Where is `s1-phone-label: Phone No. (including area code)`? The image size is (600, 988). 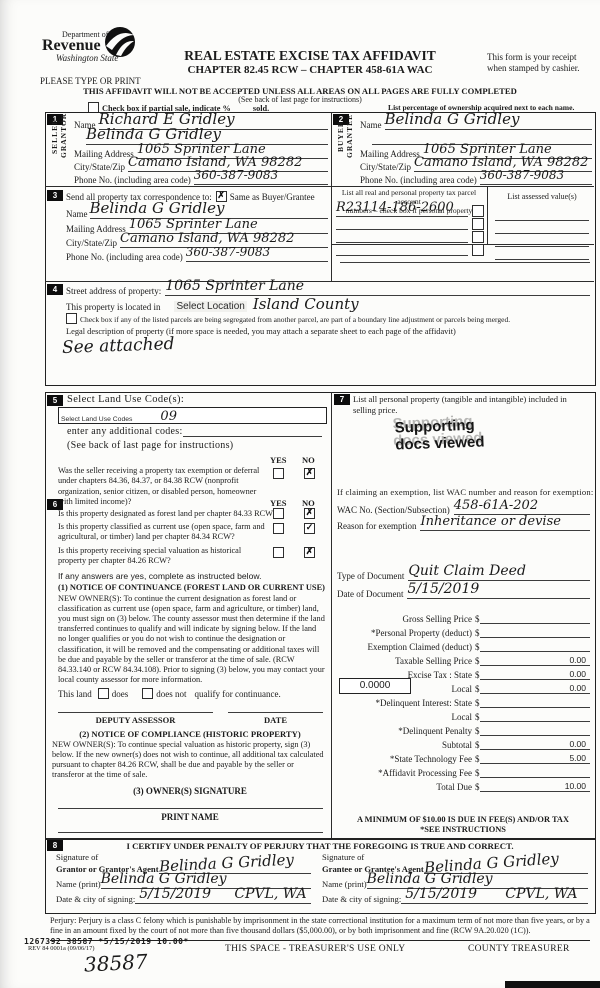
s1-phone-label: Phone No. (including area code) is located at coordinates (132, 180).